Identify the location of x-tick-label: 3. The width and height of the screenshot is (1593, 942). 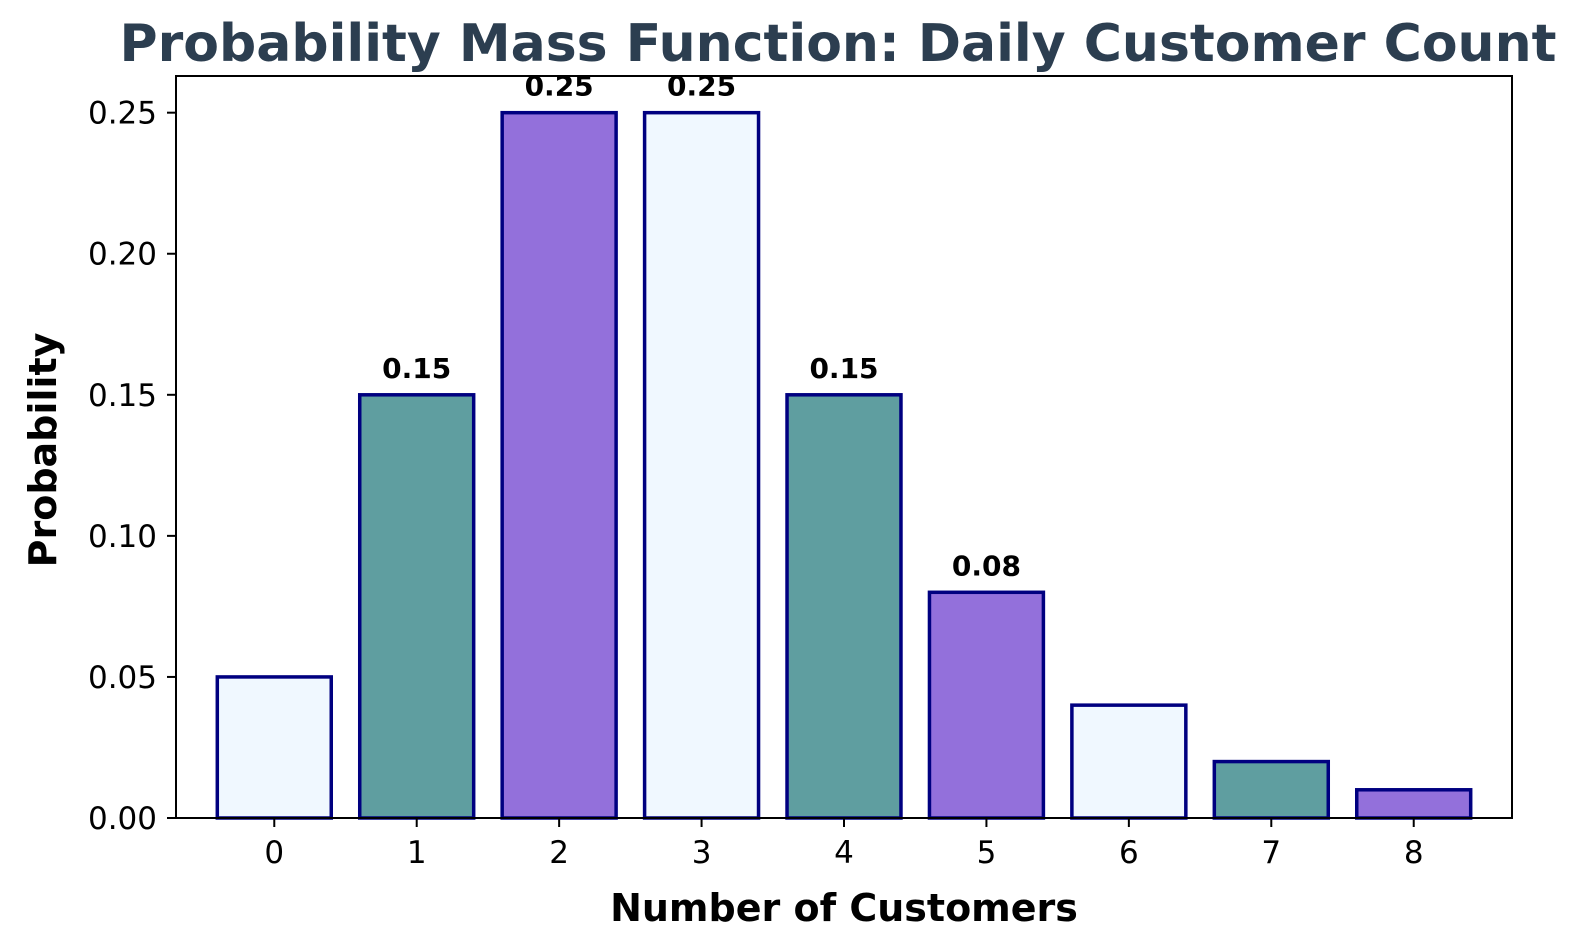
(702, 853).